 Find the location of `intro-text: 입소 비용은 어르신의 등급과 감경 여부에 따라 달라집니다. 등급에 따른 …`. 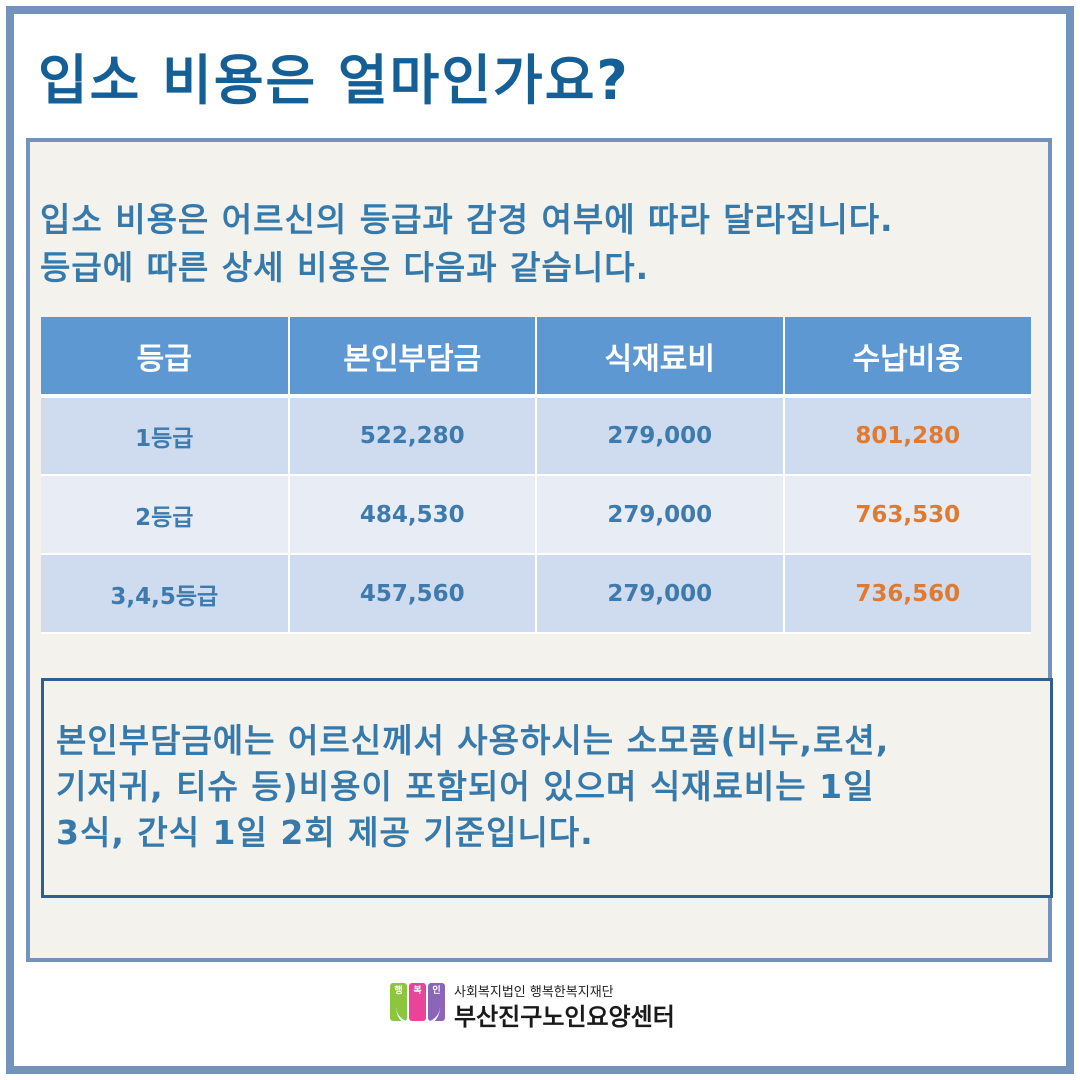

intro-text: 입소 비용은 어르신의 등급과 감경 여부에 따라 달라집니다. 등급에 따른 … is located at coordinates (545, 244).